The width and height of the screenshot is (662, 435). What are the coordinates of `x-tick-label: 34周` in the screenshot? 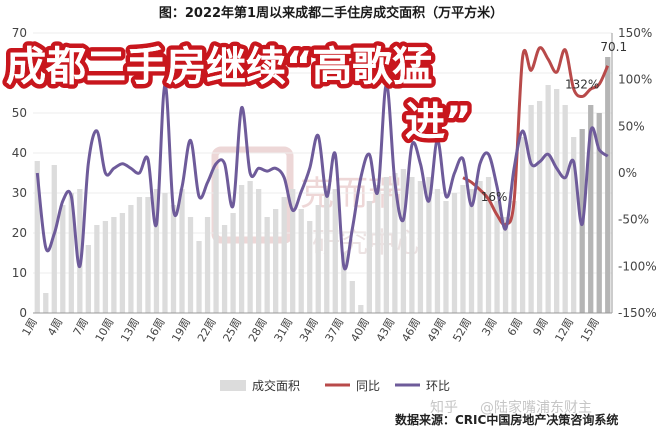 It's located at (309, 330).